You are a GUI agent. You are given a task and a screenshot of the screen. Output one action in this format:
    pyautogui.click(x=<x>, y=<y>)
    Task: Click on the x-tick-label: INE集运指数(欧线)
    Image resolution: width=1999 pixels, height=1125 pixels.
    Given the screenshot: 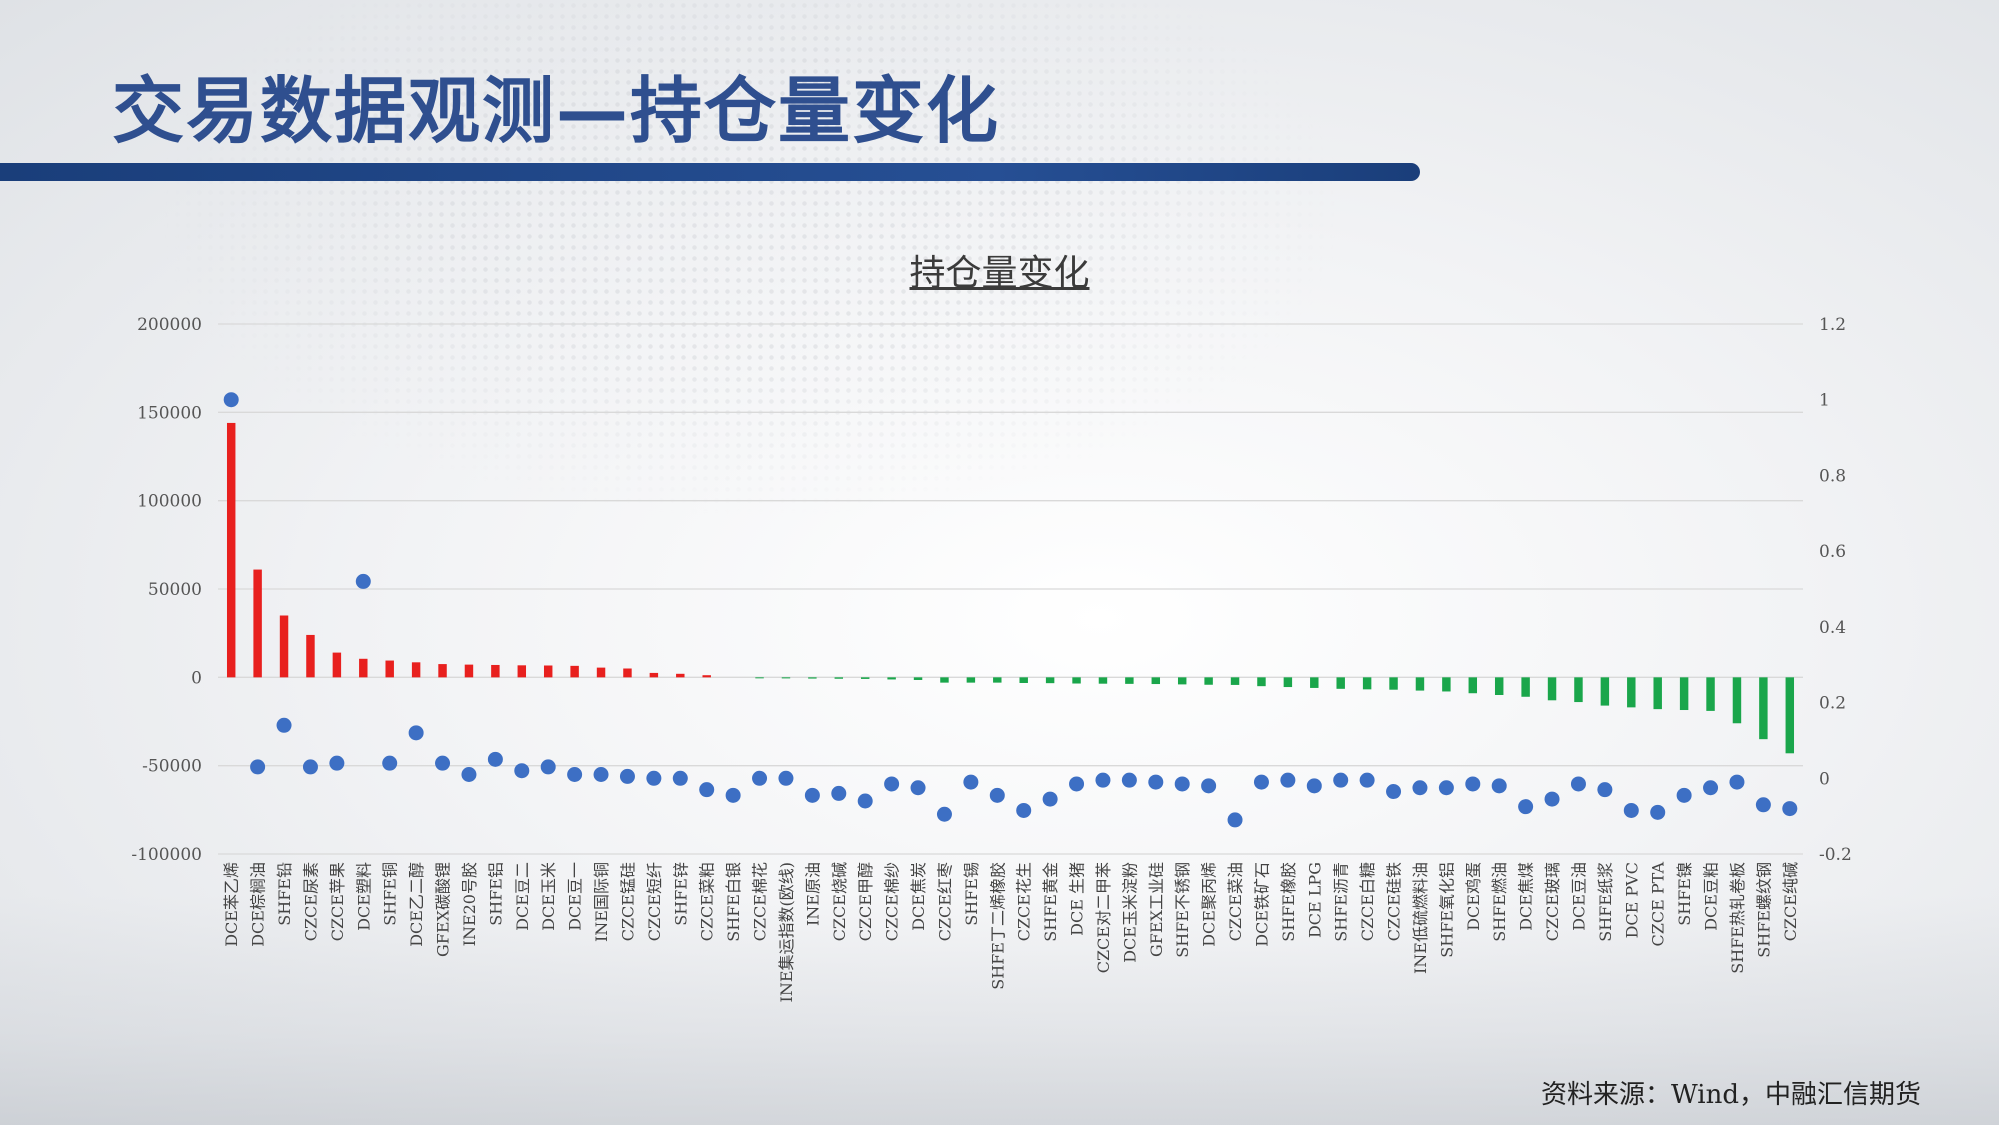 What is the action you would take?
    pyautogui.click(x=786, y=932)
    